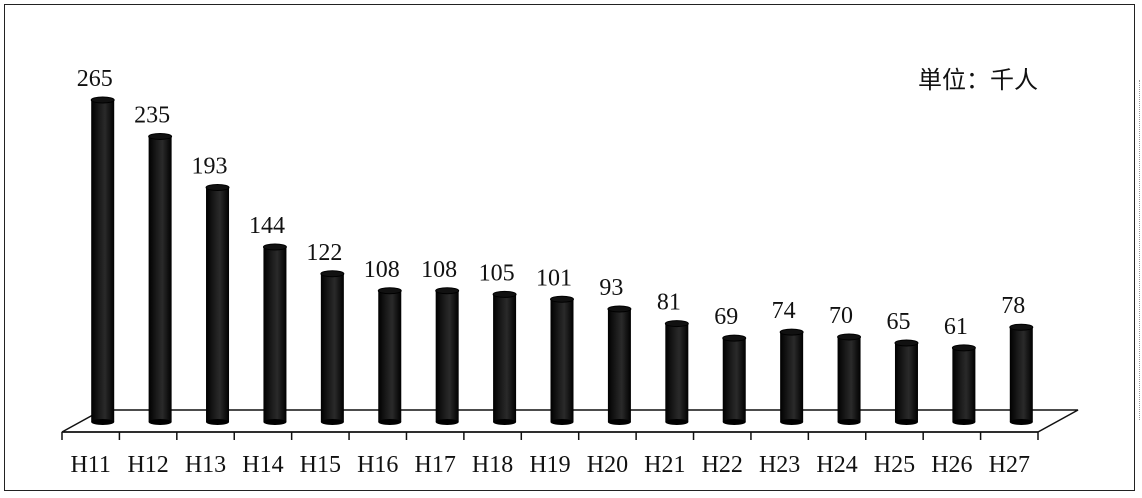 The height and width of the screenshot is (498, 1142). I want to click on value-label: 193, so click(210, 166).